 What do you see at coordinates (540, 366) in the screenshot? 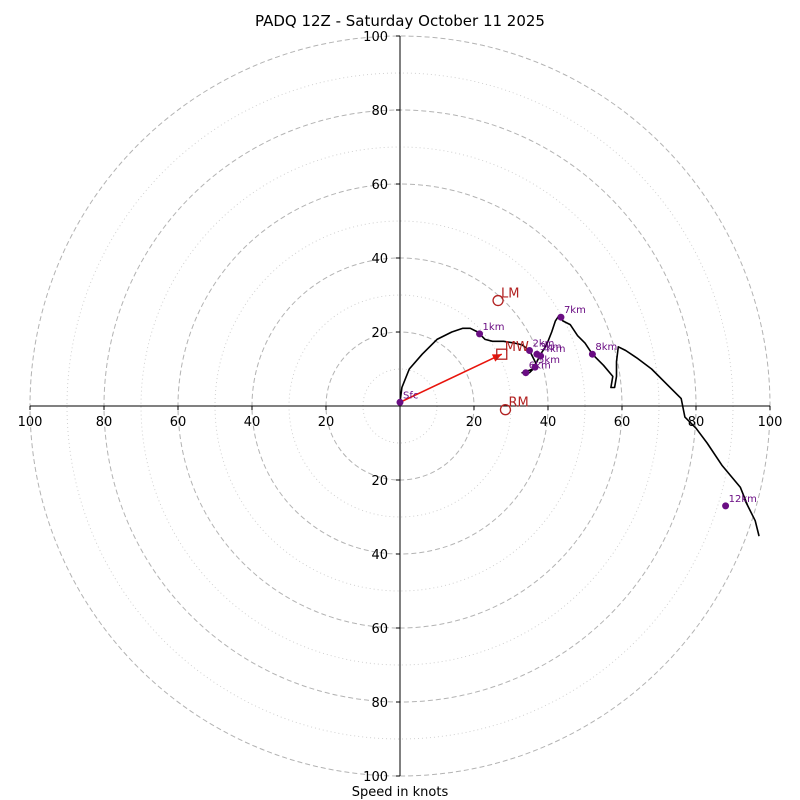
I see `height-label-6km: 6km` at bounding box center [540, 366].